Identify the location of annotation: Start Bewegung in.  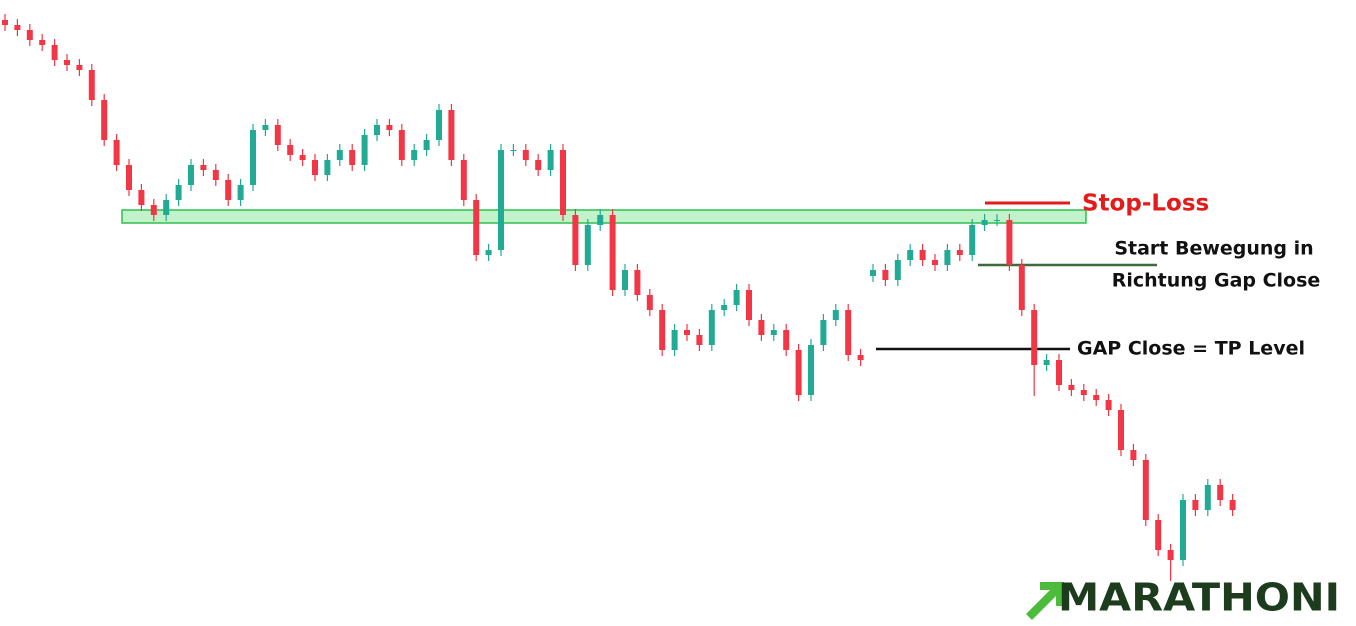
(1213, 249).